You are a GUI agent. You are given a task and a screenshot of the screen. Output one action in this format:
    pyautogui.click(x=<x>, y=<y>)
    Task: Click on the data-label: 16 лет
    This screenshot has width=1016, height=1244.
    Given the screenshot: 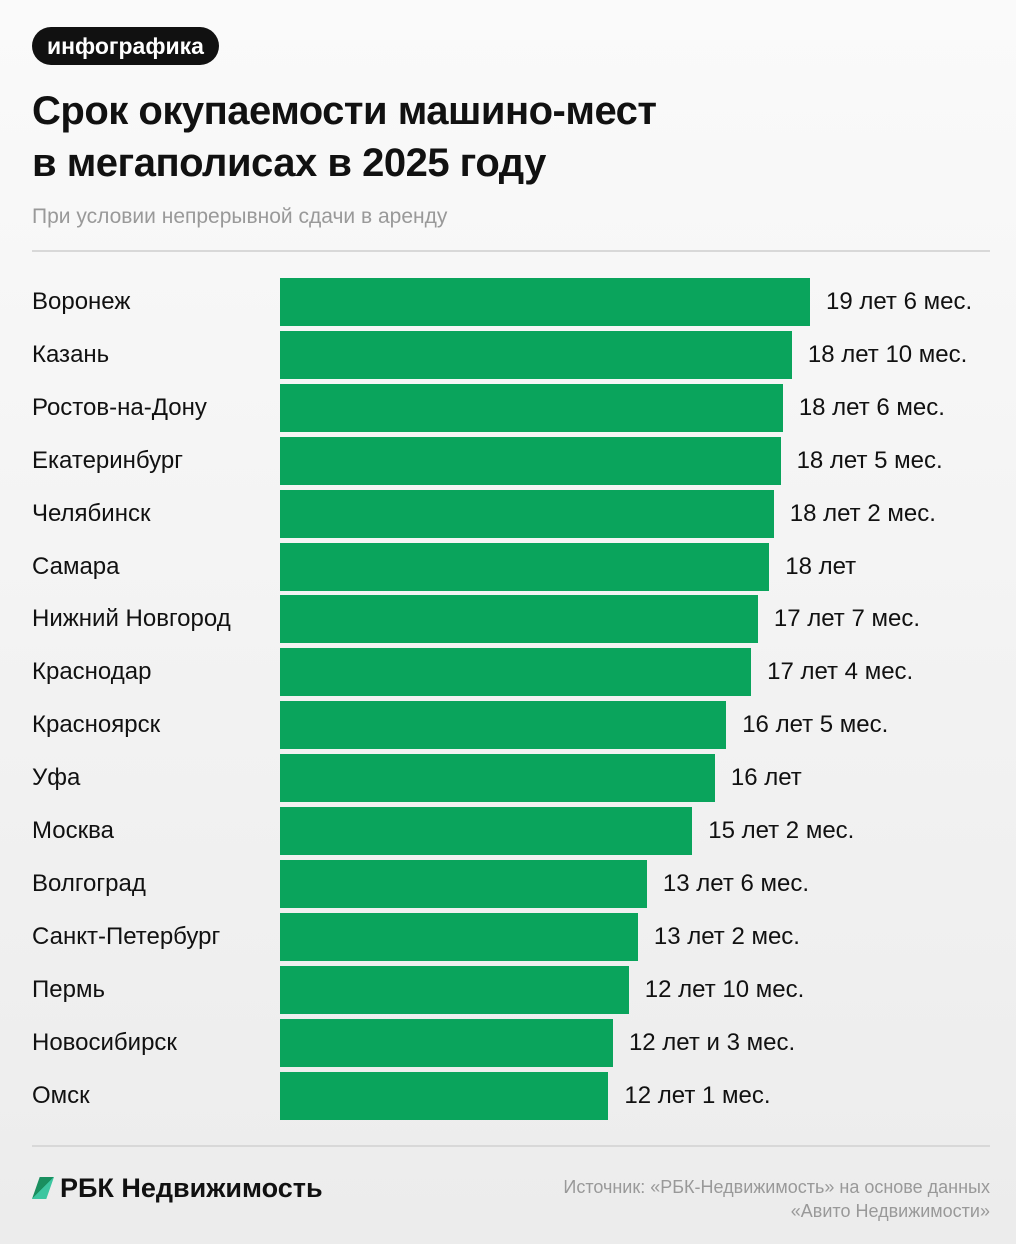 What is the action you would take?
    pyautogui.click(x=766, y=778)
    